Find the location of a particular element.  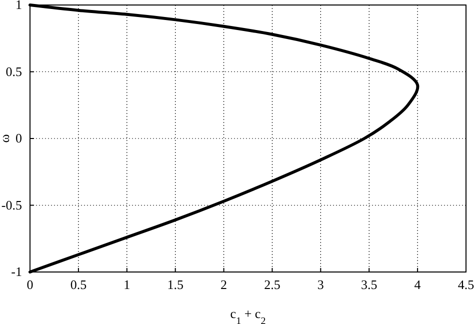

x-axis-title: c$_{1}$ + c$_{2}$ is located at coordinates (248, 315).